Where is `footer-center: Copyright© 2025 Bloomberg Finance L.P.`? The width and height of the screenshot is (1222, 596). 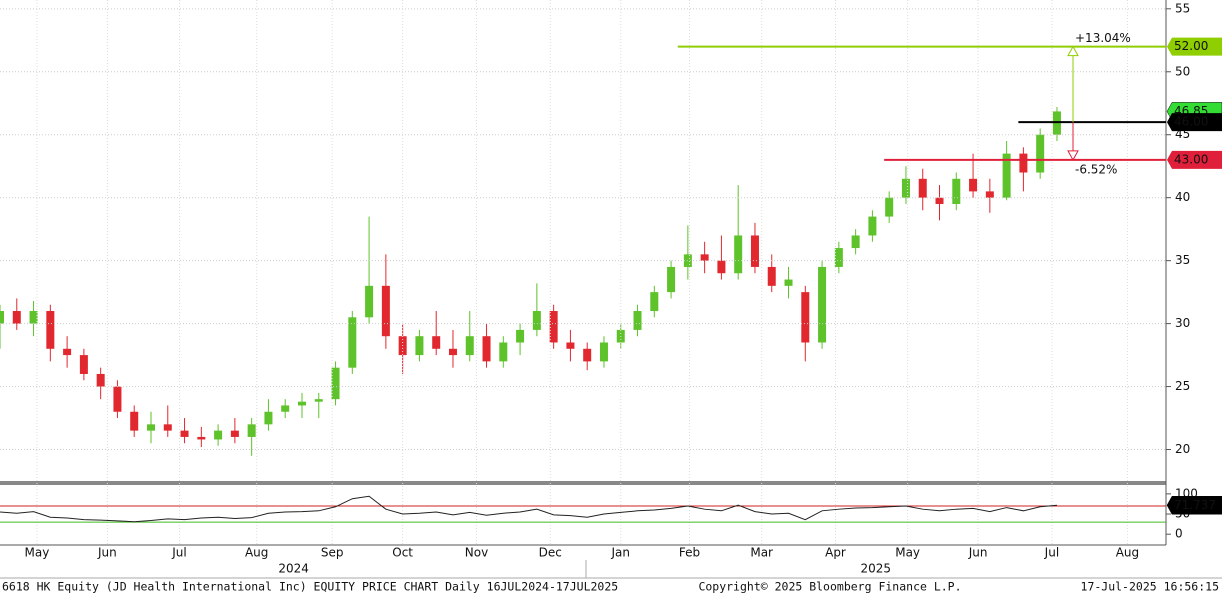
footer-center: Copyright© 2025 Bloomberg Finance L.P. is located at coordinates (829, 587).